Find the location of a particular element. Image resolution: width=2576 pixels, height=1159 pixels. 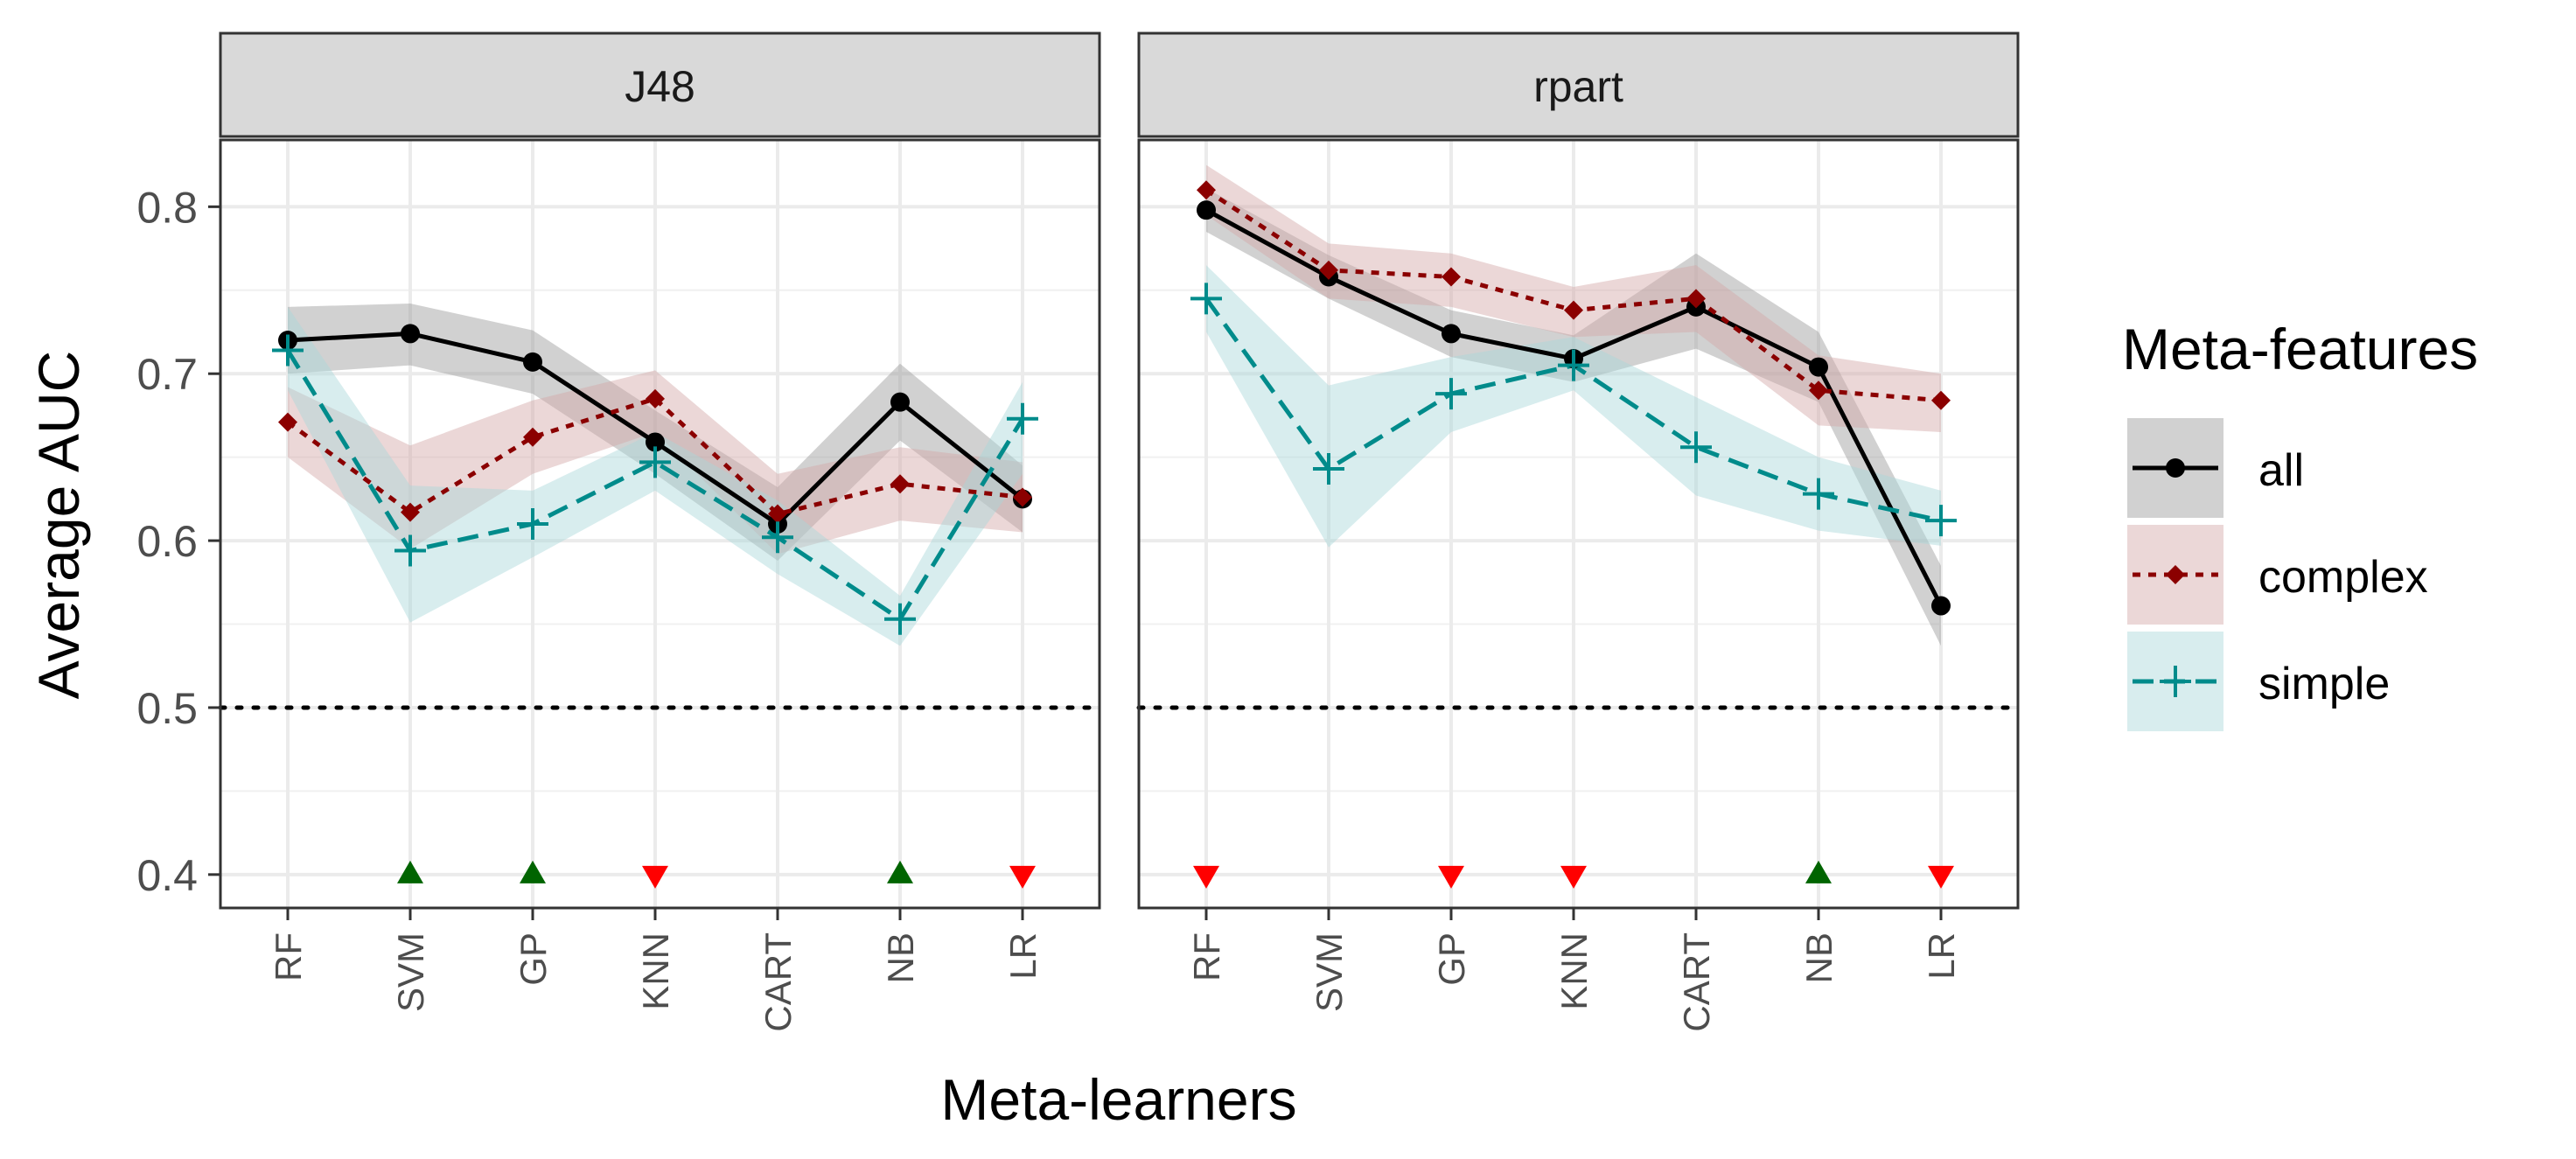

points-rpart is located at coordinates (1573, 398).